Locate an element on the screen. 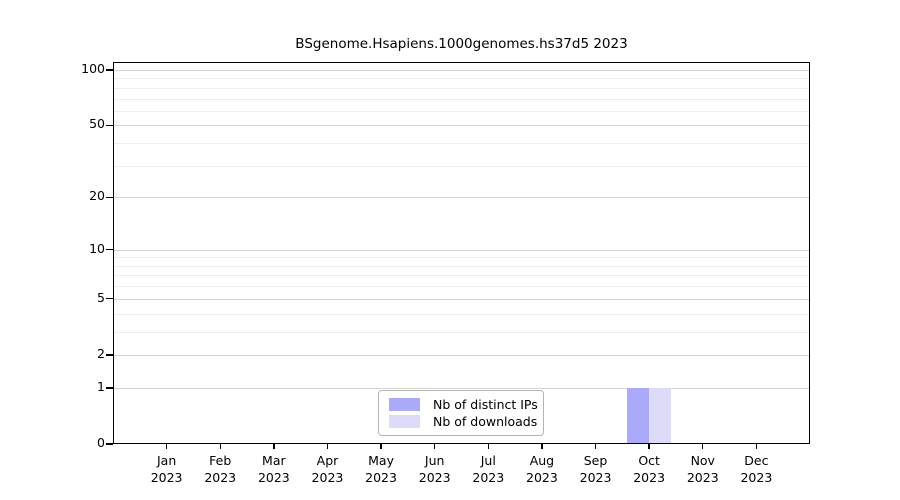 The width and height of the screenshot is (900, 500). x-tick-month: Oct is located at coordinates (649, 460).